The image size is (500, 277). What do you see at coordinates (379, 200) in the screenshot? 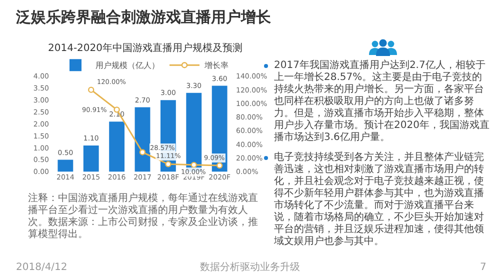
I see `text: 电子竞技持续受到各方关注，并且整体产业链完善迅速，这也相对刺激了游戏直播市场用户的转化，并且社会观念对于电子竞技越来越正视，使得不少新年轻用户群体参与其中，也为游戏直播市场转化了不少流量。而对于游戏直播平台来说，随着市场格局的确立，不少巨头开始加速对平台的营销，并且泛娱乐进程加速，使得其他领域文娱用户也参与其中。` at bounding box center [379, 200].